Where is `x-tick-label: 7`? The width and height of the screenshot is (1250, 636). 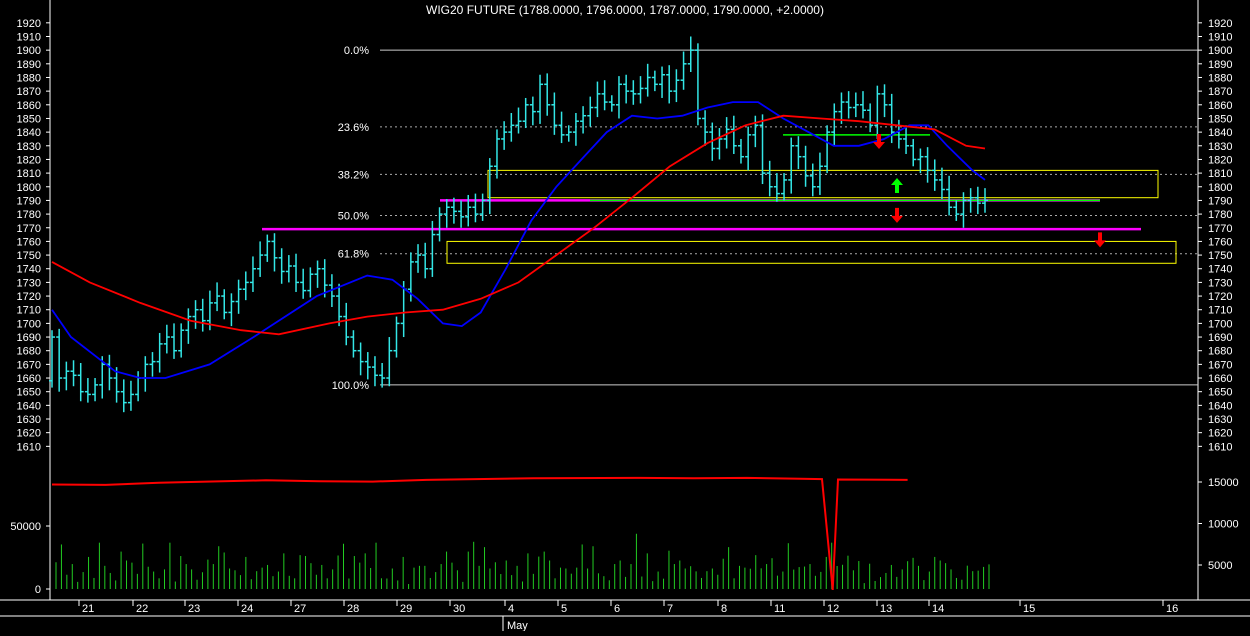 x-tick-label: 7 is located at coordinates (670, 609).